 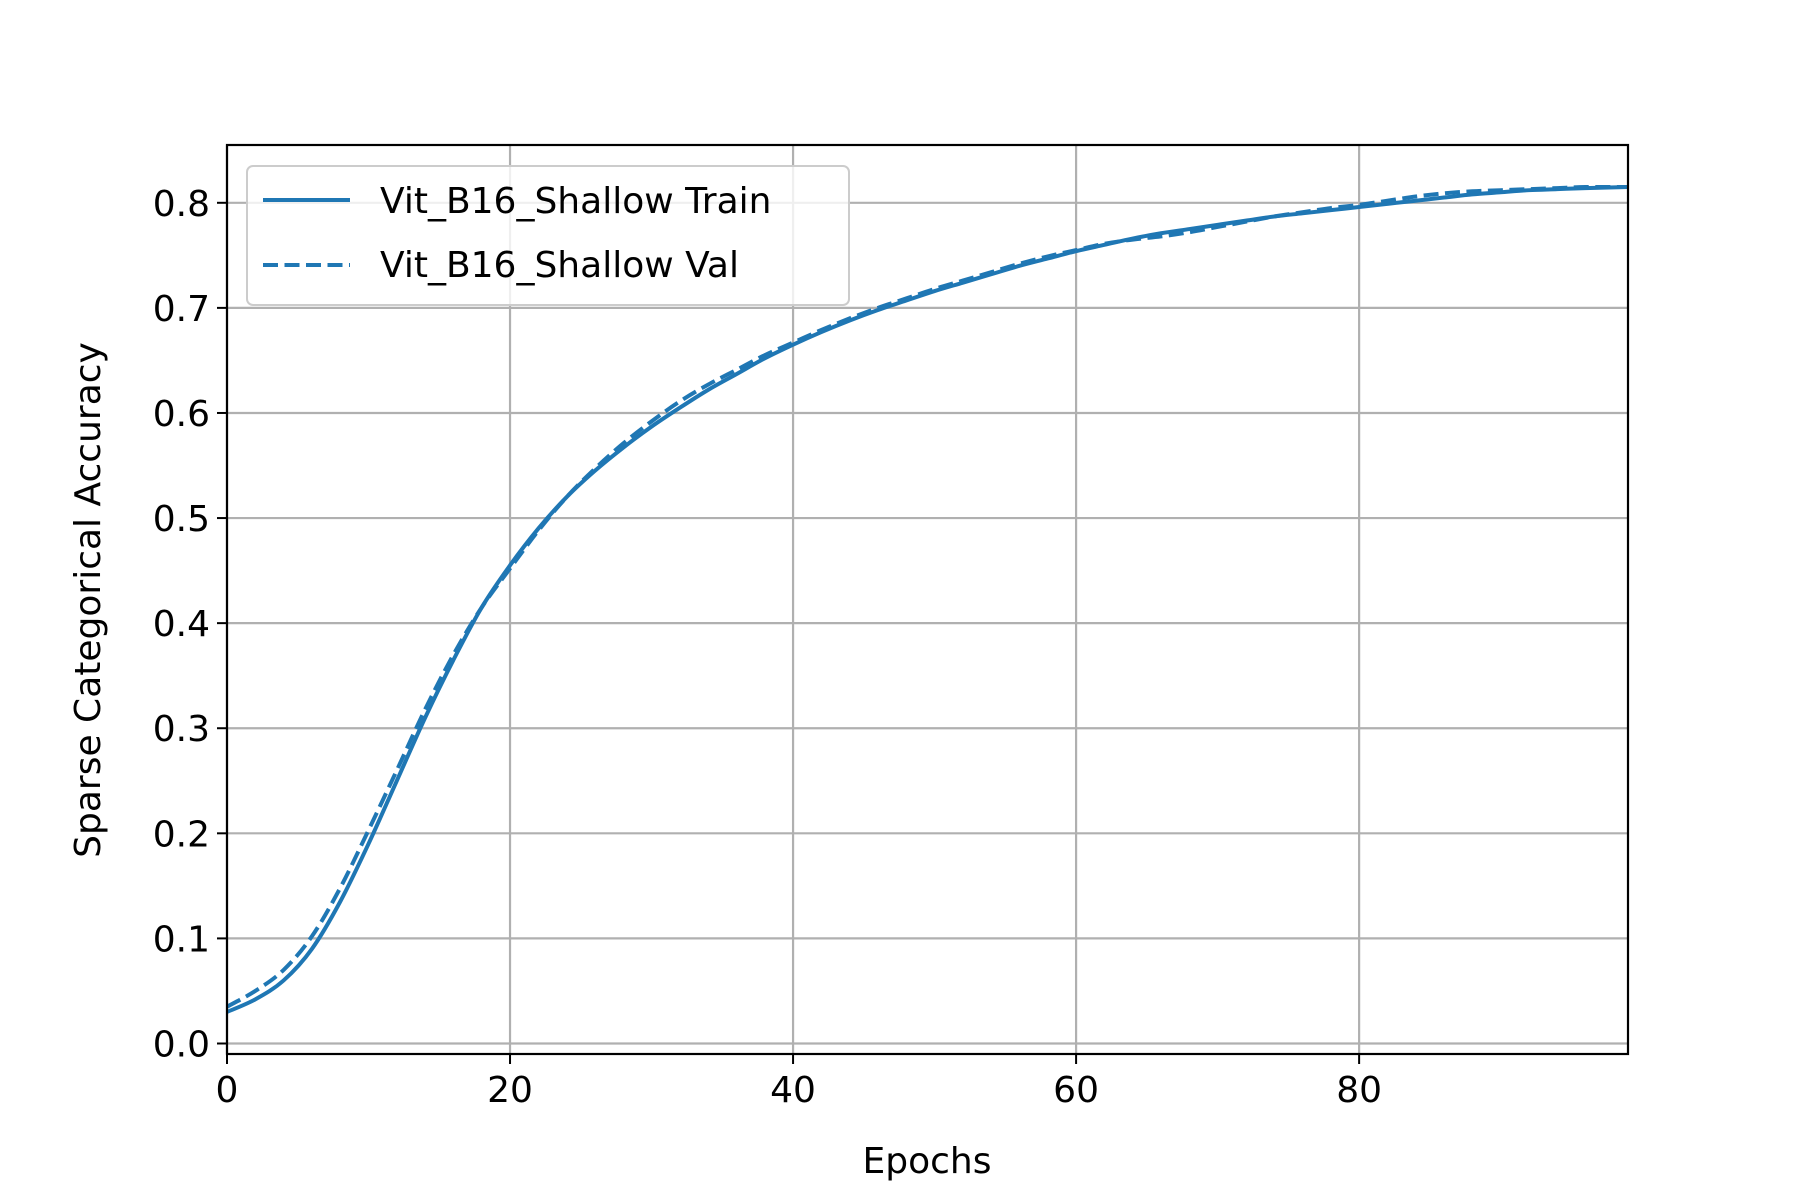 What do you see at coordinates (1076, 1090) in the screenshot?
I see `x-tick-label: 60` at bounding box center [1076, 1090].